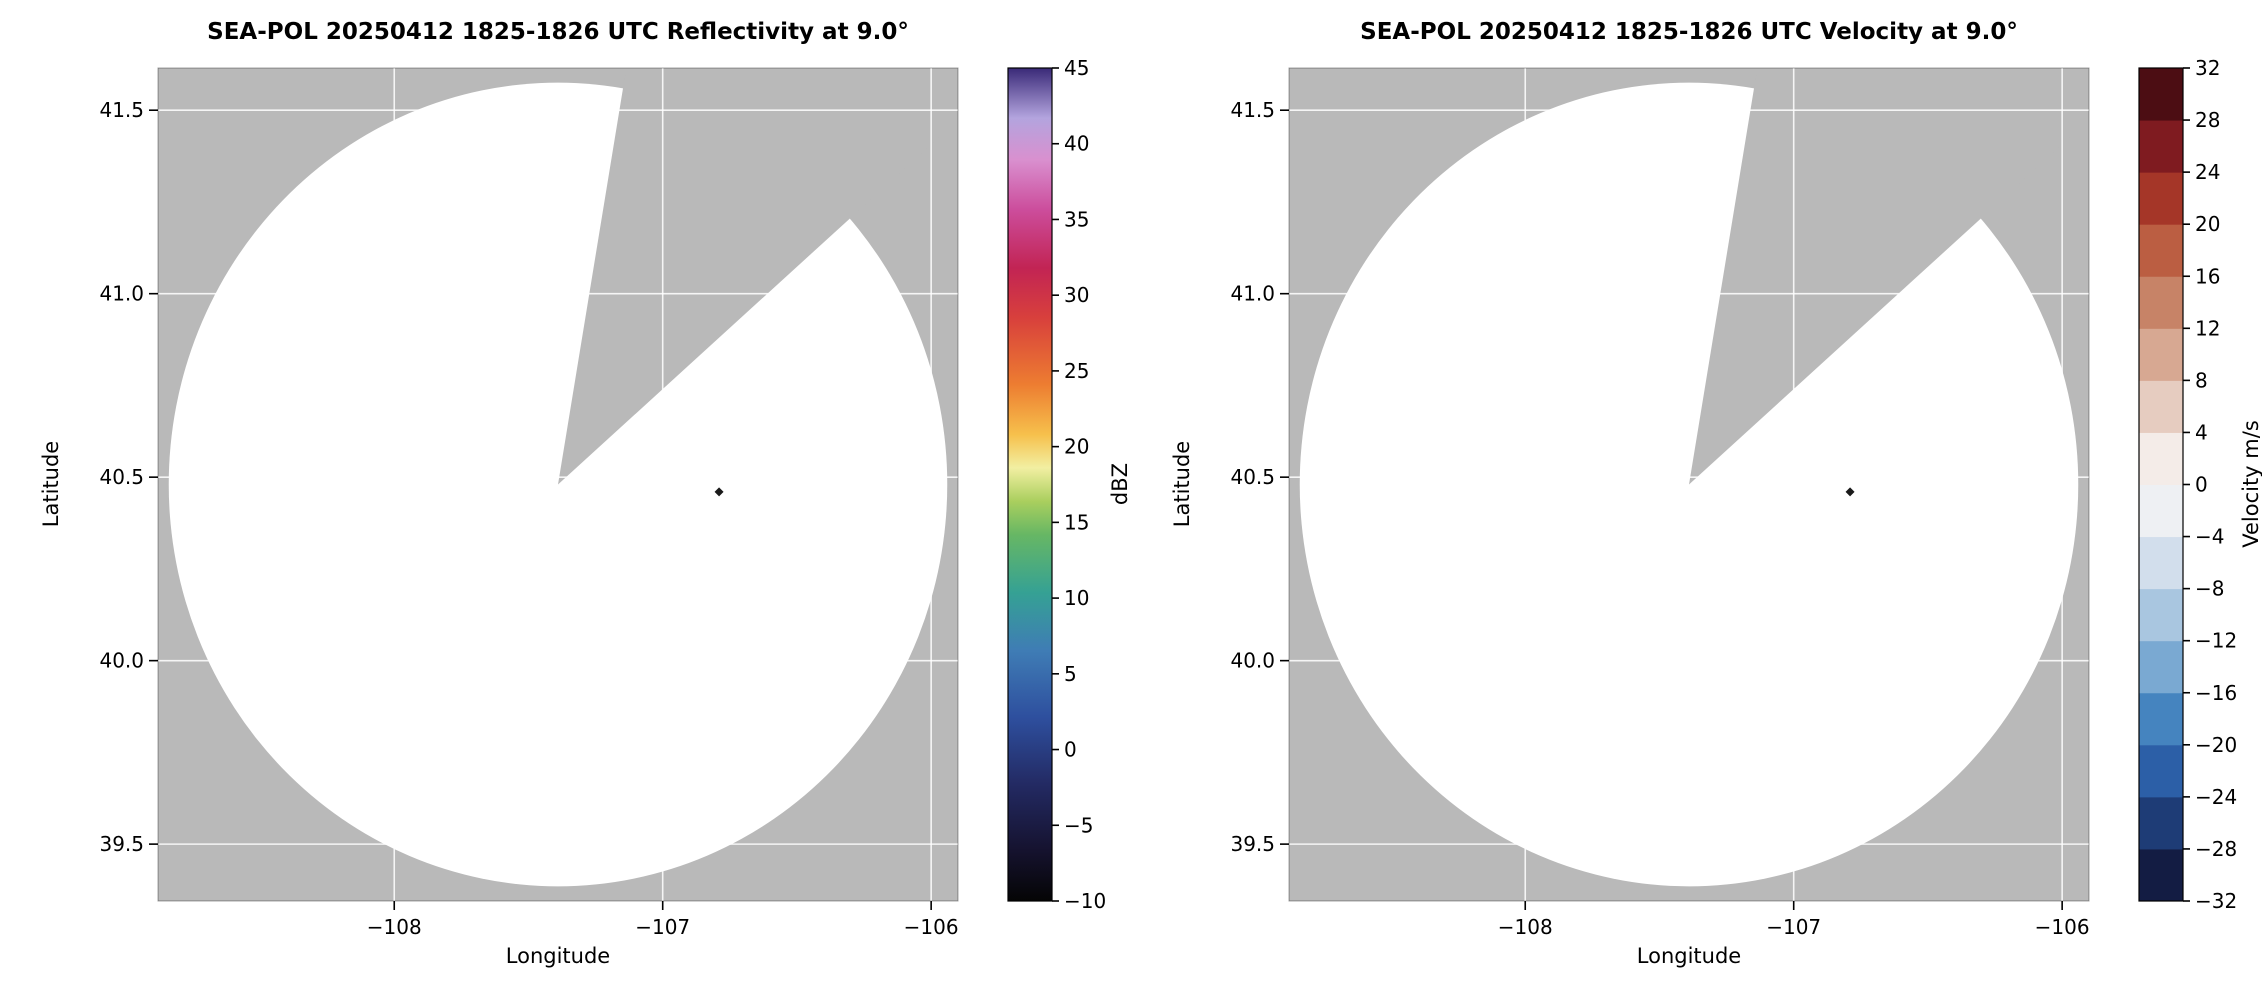 The height and width of the screenshot is (990, 2262). Describe the element at coordinates (2216, 901) in the screenshot. I see `colorbar-tick-label: −32` at that location.